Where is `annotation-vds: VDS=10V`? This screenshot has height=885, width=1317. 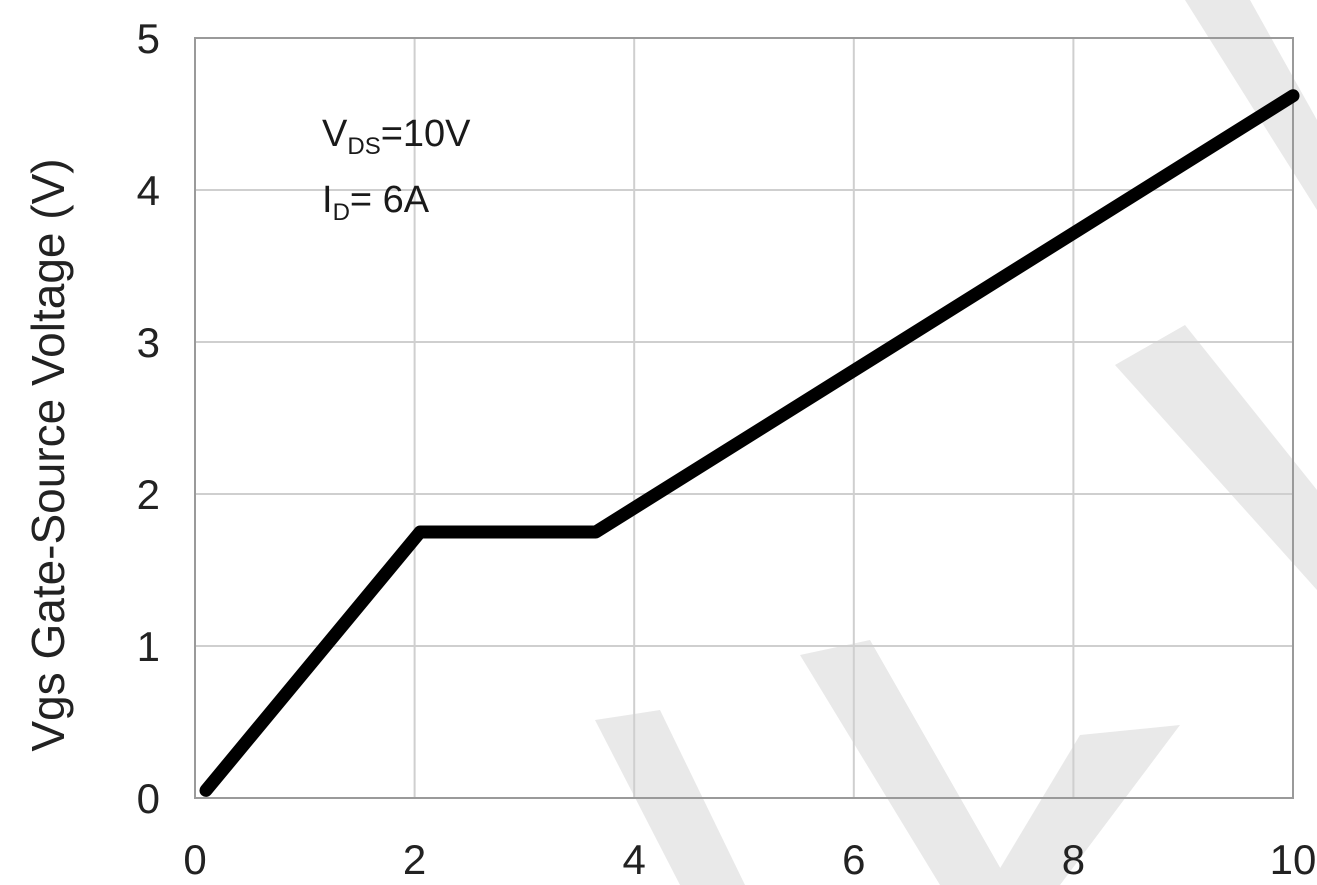 annotation-vds: VDS=10V is located at coordinates (396, 136).